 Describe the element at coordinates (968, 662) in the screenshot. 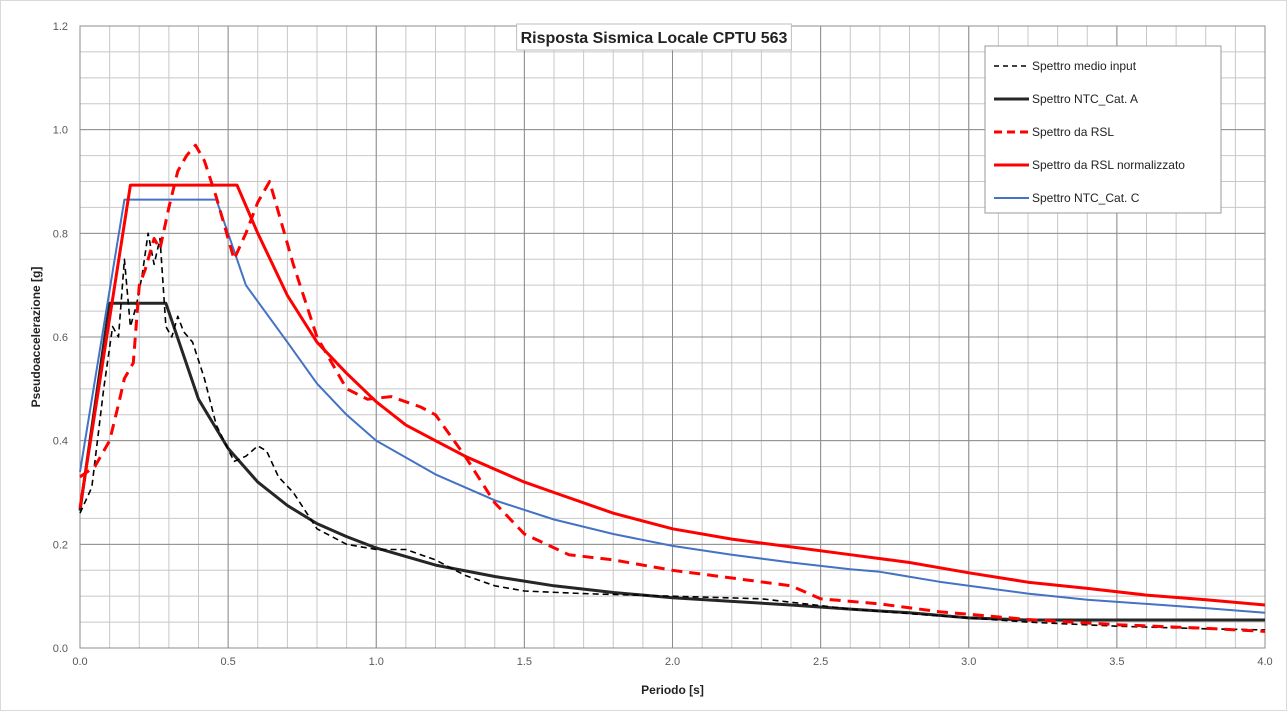

I see `x-tick-label: 3.0` at that location.